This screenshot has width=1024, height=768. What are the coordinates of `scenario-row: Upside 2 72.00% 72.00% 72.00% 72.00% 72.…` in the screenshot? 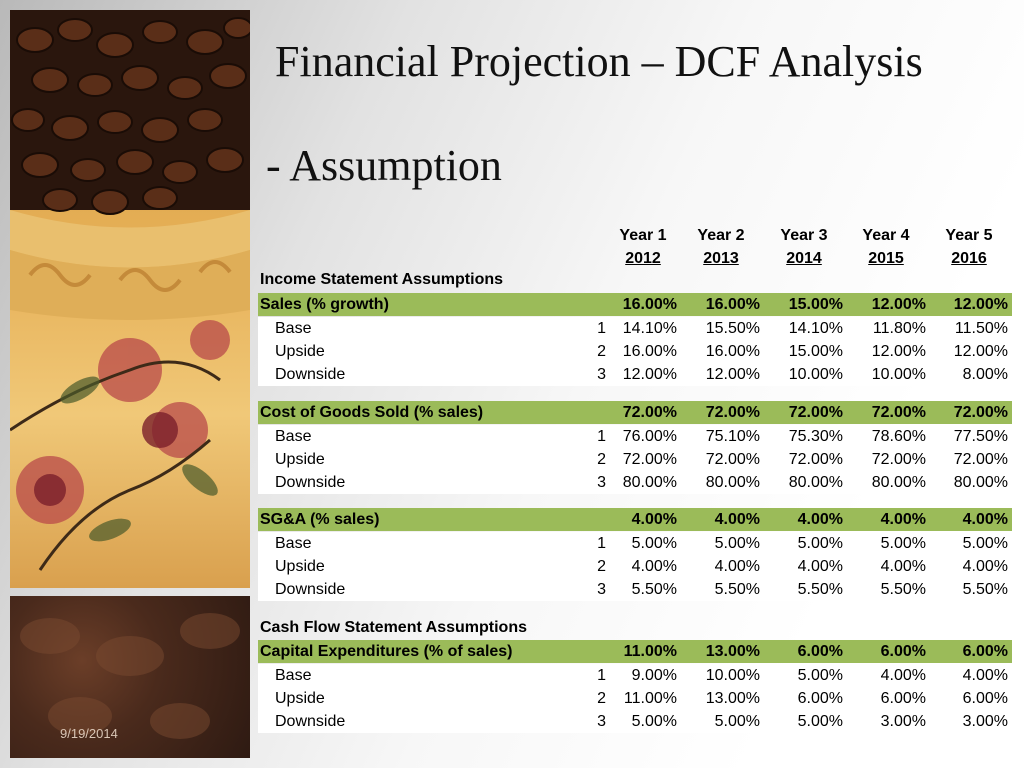 It's located at (635, 459).